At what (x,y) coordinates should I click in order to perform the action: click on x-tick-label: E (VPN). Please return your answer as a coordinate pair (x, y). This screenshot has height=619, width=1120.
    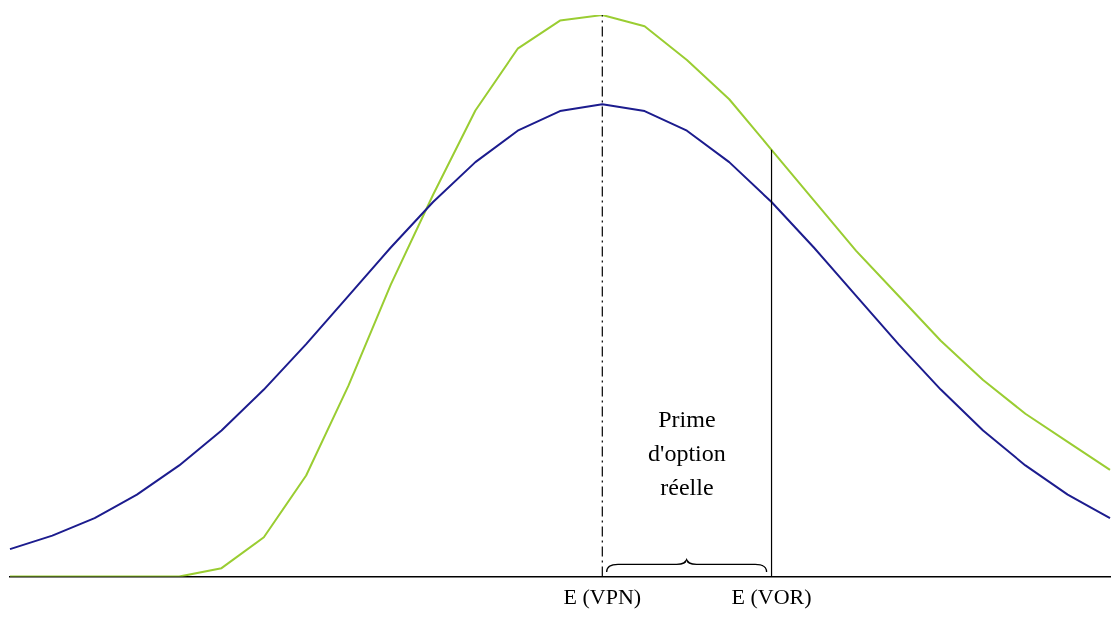
    Looking at the image, I should click on (602, 596).